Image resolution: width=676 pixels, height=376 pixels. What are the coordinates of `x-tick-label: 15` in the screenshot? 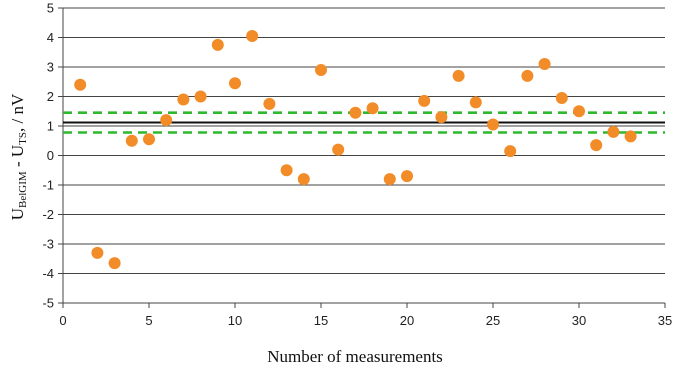 It's located at (321, 320).